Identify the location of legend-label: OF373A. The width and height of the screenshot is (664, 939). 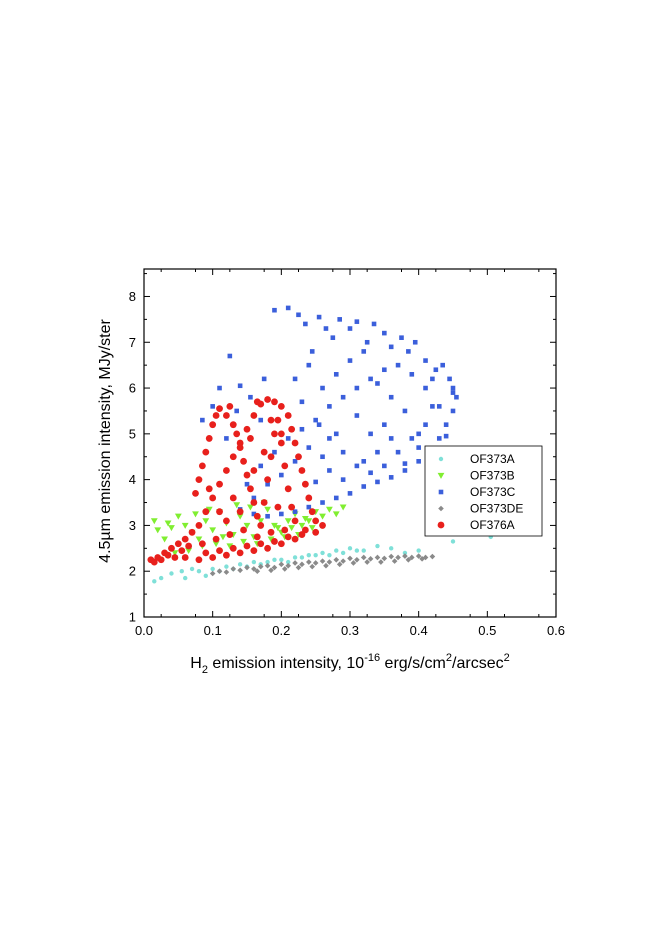
(492, 459).